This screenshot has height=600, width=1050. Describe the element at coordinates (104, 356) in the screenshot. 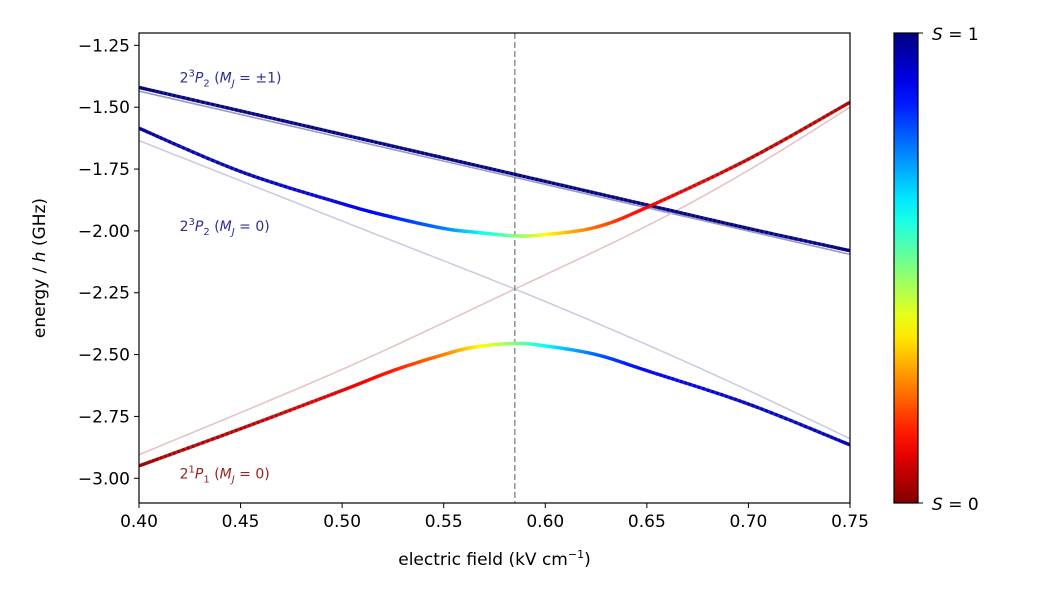

I see `y-tick-label: −2.50` at that location.